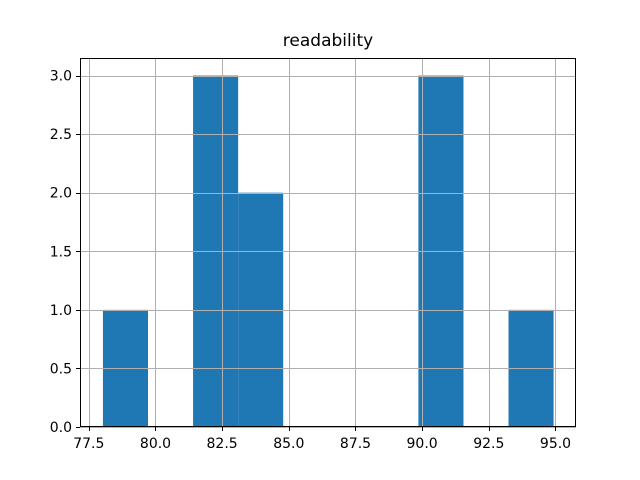 Image resolution: width=640 pixels, height=480 pixels. I want to click on chart-title: readability, so click(328, 41).